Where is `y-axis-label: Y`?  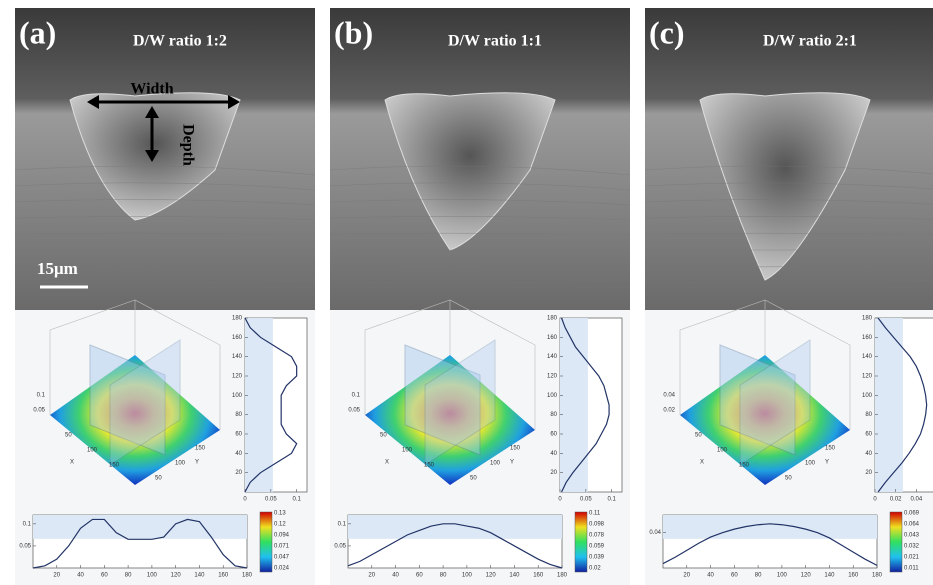 y-axis-label: Y is located at coordinates (827, 463).